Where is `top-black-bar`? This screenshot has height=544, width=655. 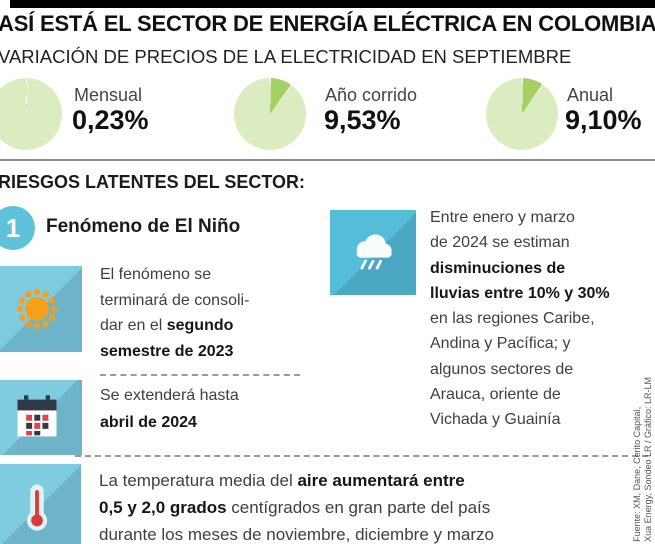 top-black-bar is located at coordinates (332, 4).